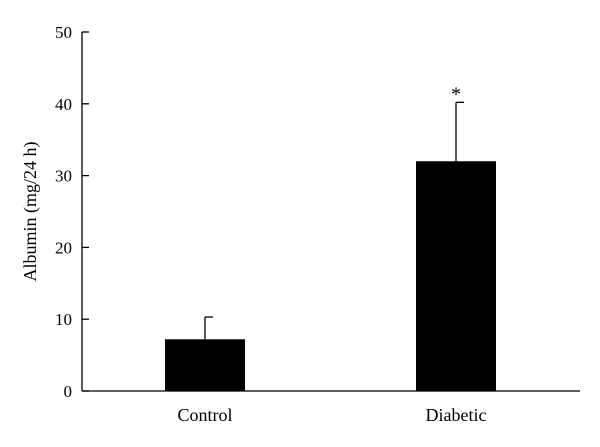 This screenshot has height=447, width=600. Describe the element at coordinates (63, 104) in the screenshot. I see `y-tick-label: 40` at that location.